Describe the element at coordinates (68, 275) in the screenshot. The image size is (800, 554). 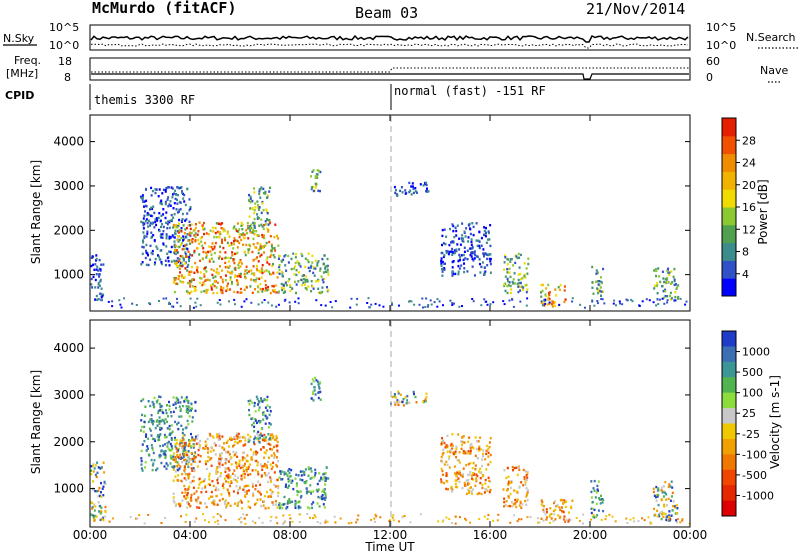
I see `y-tick-label-0: 1000` at that location.